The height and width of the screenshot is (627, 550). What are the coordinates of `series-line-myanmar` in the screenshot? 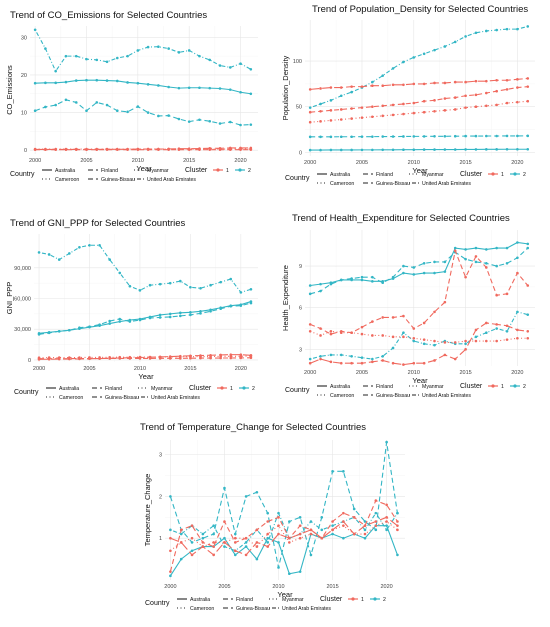 It's located at (145, 357).